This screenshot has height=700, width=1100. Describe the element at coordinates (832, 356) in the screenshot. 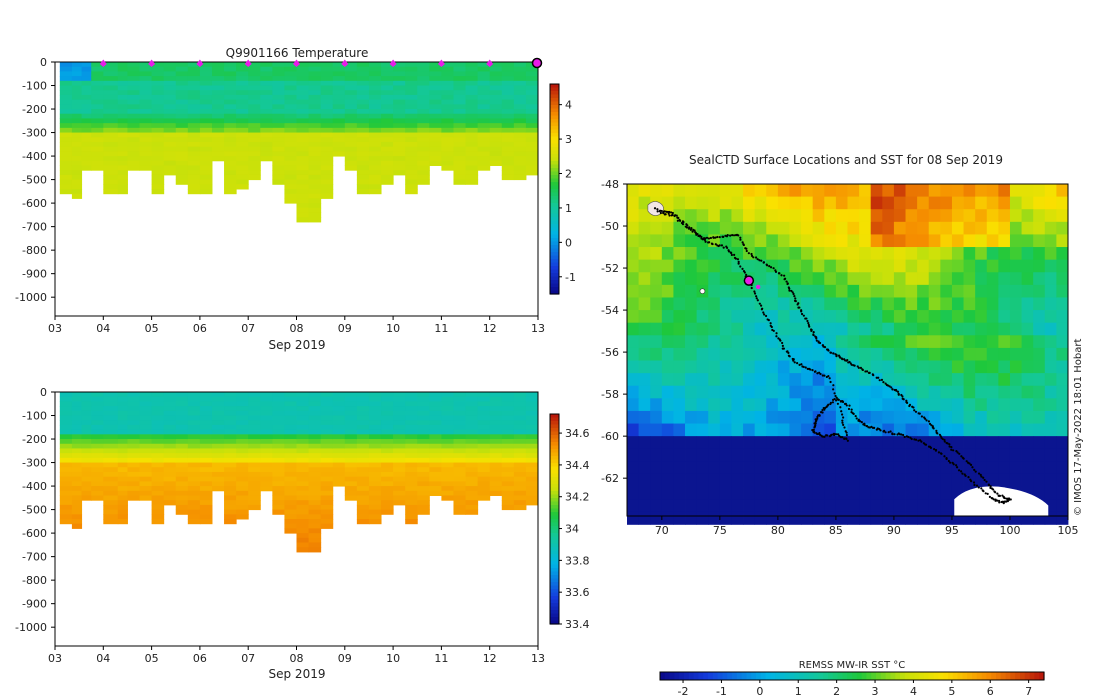

I see `seal-track` at that location.